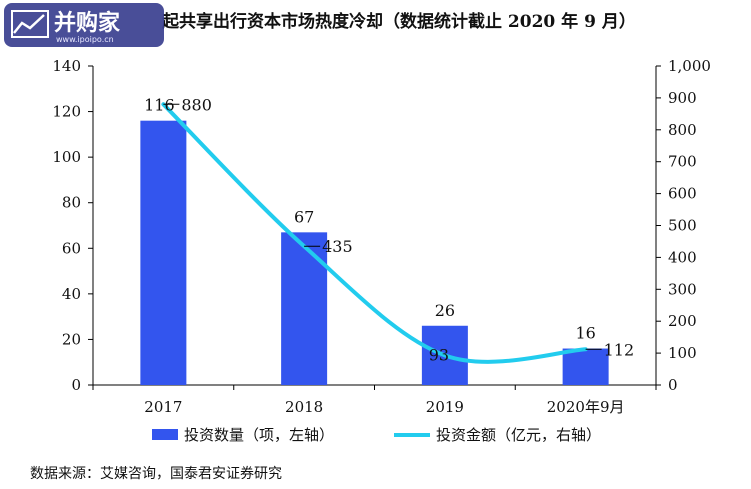  What do you see at coordinates (682, 321) in the screenshot?
I see `right-axis-tick-label: 200` at bounding box center [682, 321].